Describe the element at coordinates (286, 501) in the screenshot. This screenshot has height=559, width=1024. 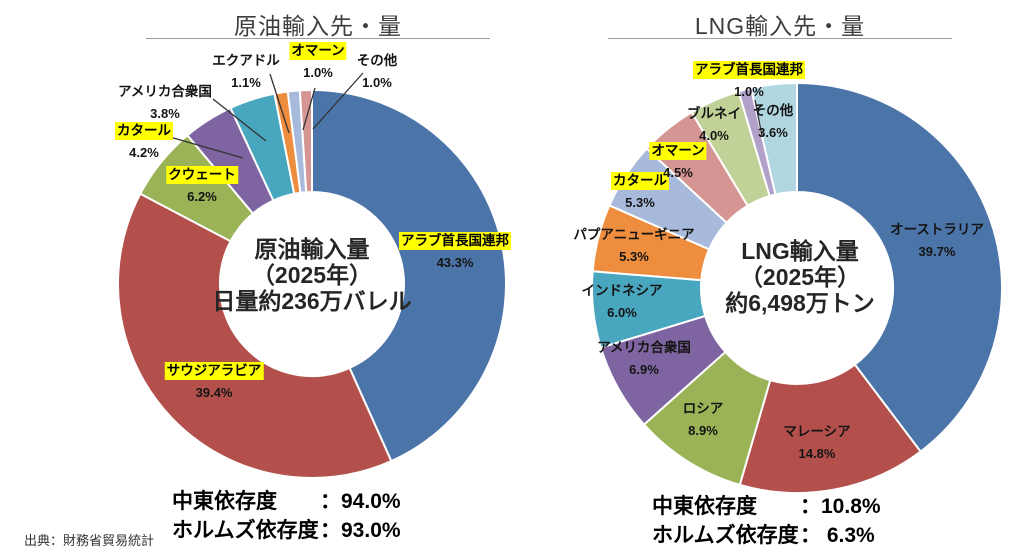
I see `stat-row: 中東依存度 ：94.0%` at that location.